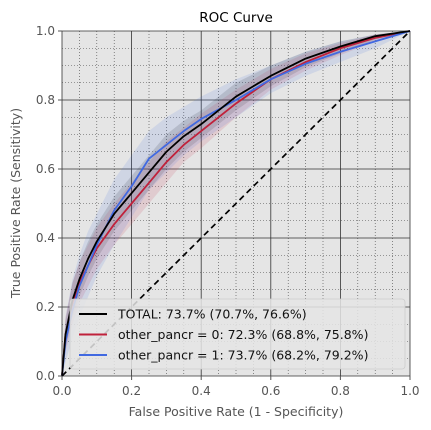 The width and height of the screenshot is (431, 430). I want to click on x-axis-label: False Positive Rate (1 - Specificity), so click(236, 411).